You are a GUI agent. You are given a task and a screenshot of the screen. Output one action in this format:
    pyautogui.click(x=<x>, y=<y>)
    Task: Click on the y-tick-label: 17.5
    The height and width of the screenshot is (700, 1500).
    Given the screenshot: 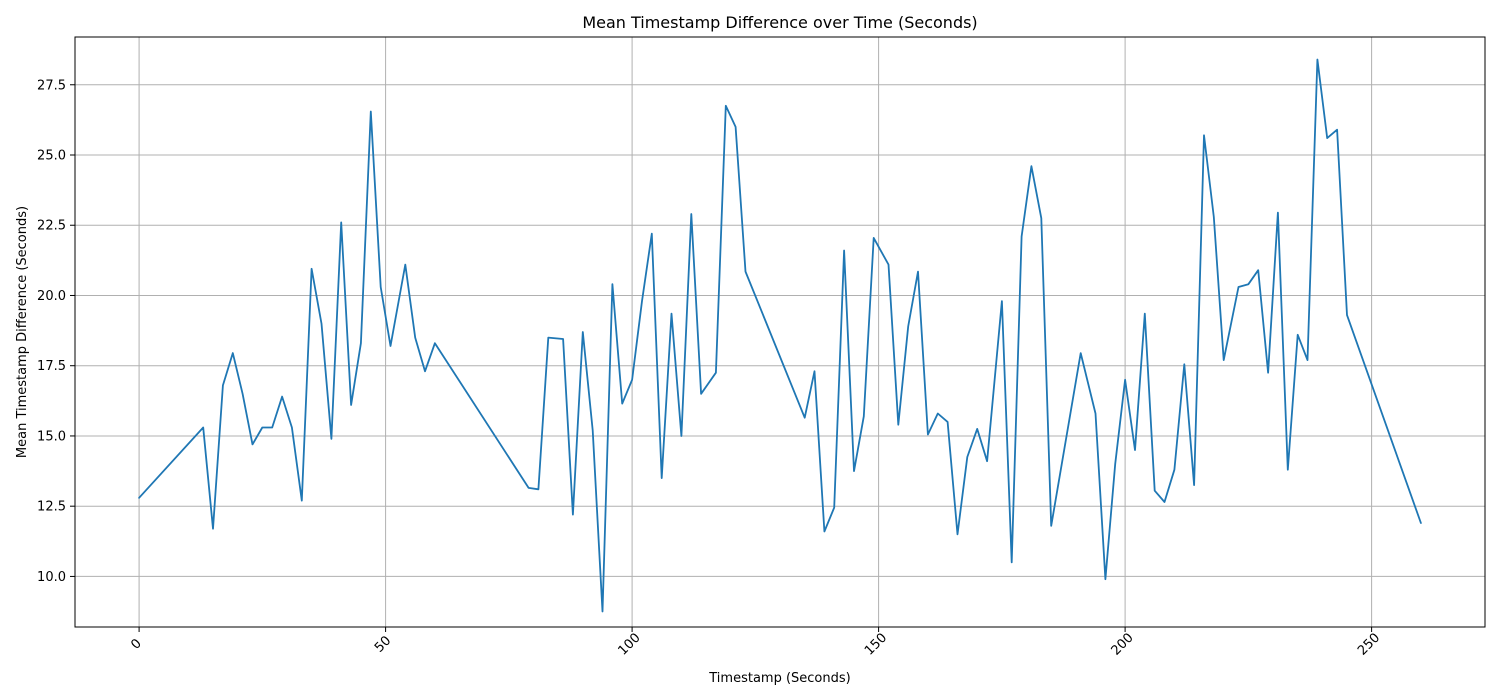 What is the action you would take?
    pyautogui.click(x=51, y=366)
    